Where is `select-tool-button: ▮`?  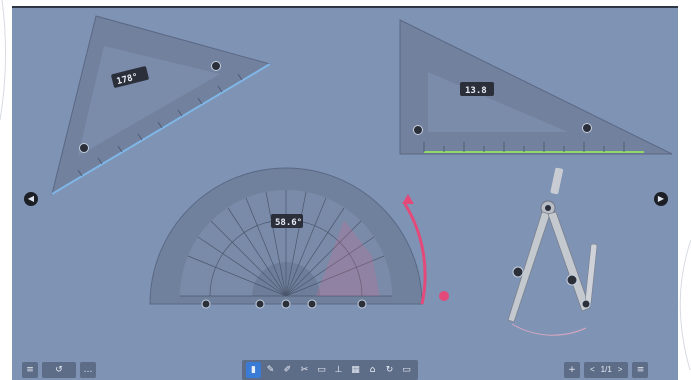
select-tool-button: ▮ is located at coordinates (253, 370).